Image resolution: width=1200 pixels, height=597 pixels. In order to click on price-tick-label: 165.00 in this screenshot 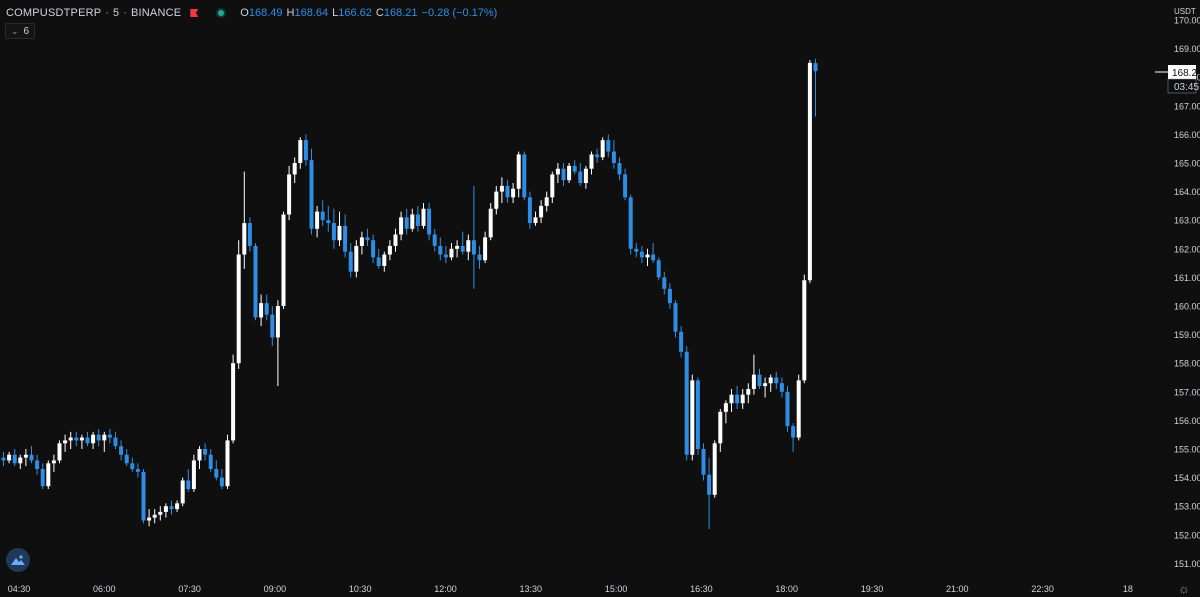, I will do `click(1187, 164)`.